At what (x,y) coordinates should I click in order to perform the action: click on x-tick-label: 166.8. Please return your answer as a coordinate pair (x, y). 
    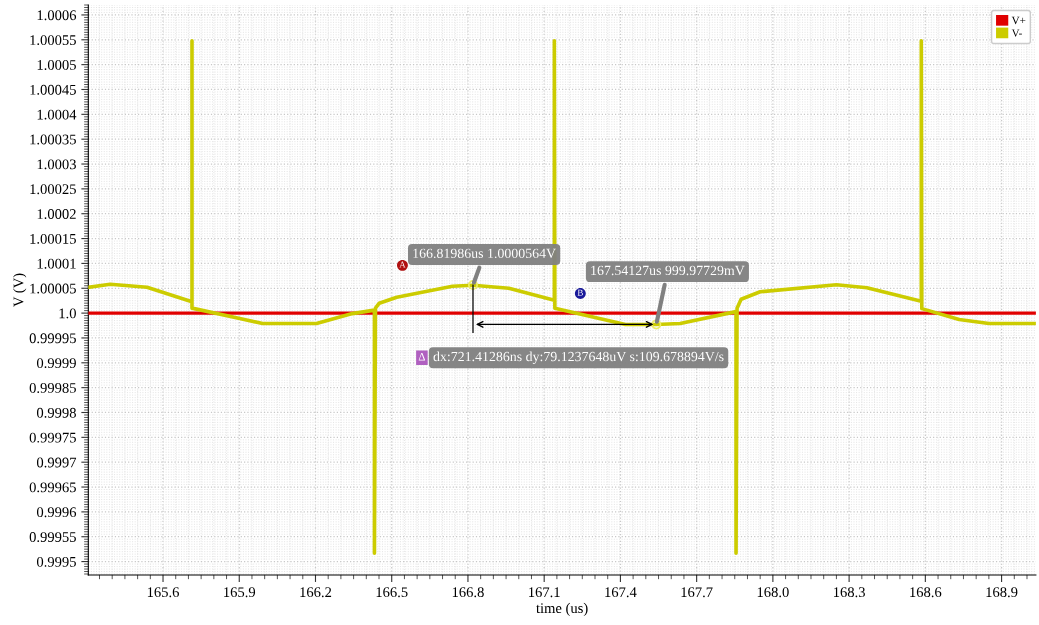
    Looking at the image, I should click on (468, 592).